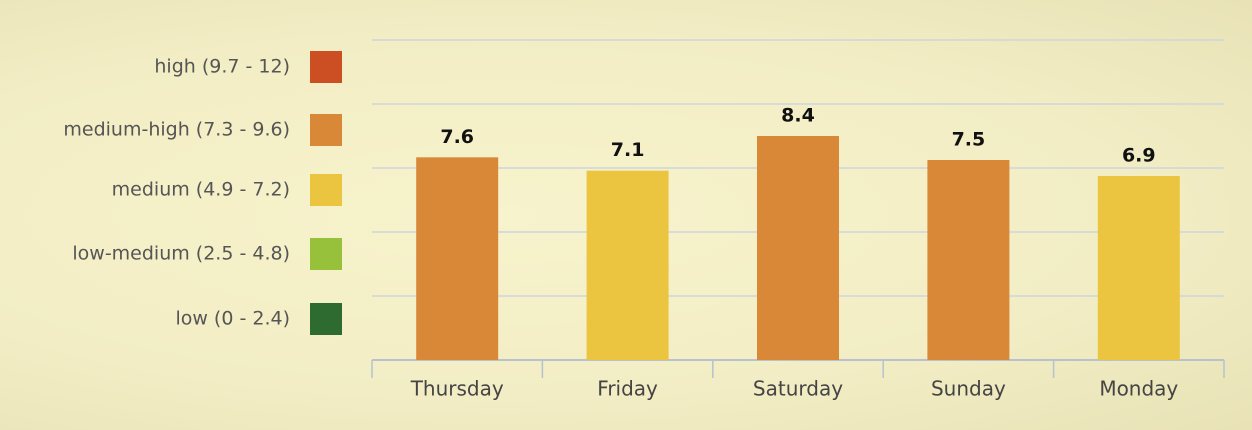  What do you see at coordinates (1139, 156) in the screenshot?
I see `data-label: 6.9` at bounding box center [1139, 156].